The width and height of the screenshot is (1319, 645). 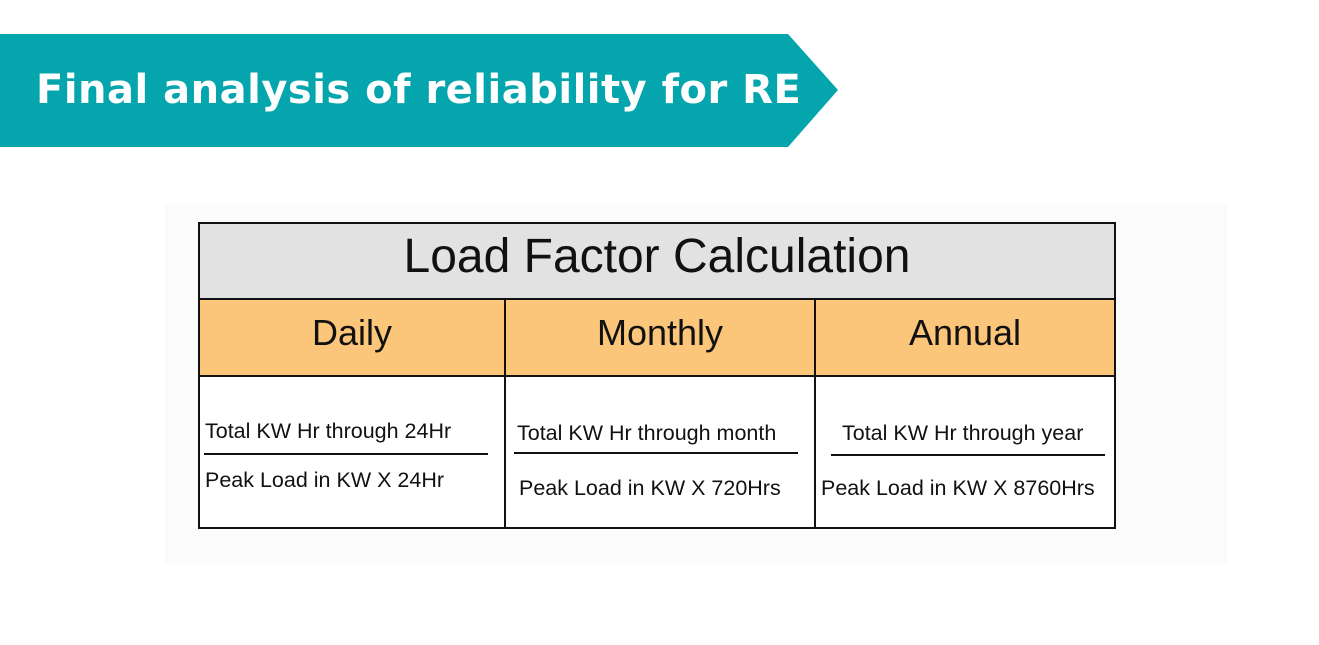 What do you see at coordinates (963, 433) in the screenshot?
I see `numerator-annual: Total KW Hr through year` at bounding box center [963, 433].